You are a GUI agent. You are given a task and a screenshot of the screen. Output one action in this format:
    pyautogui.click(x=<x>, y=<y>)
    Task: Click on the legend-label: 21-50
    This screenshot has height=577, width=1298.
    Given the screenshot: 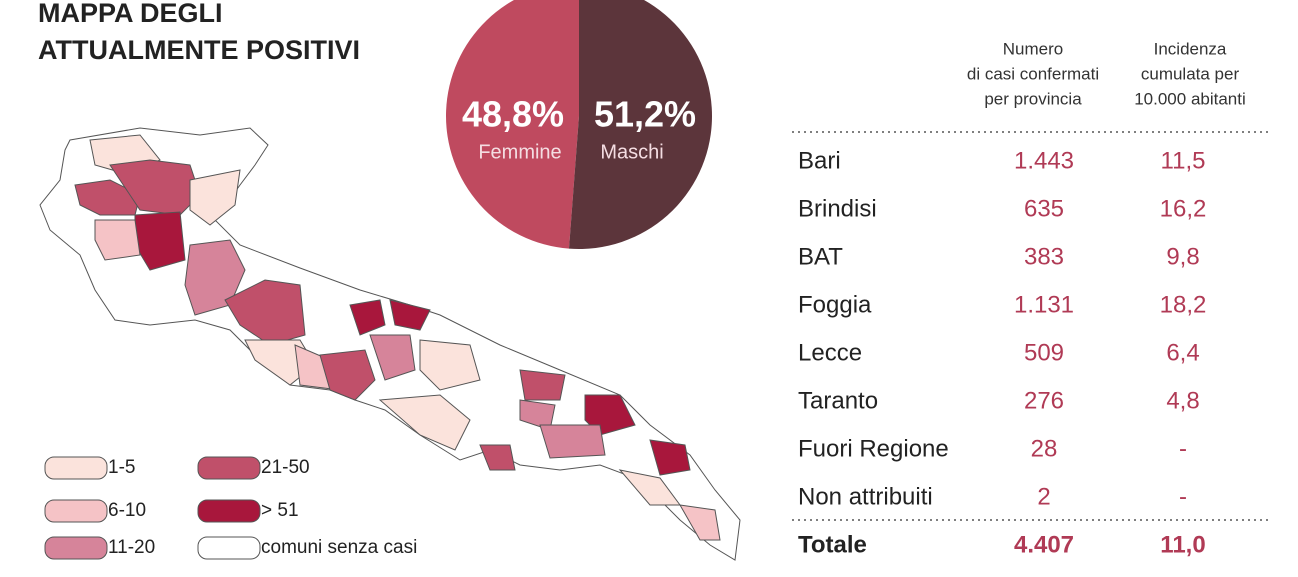 What is the action you would take?
    pyautogui.click(x=285, y=467)
    